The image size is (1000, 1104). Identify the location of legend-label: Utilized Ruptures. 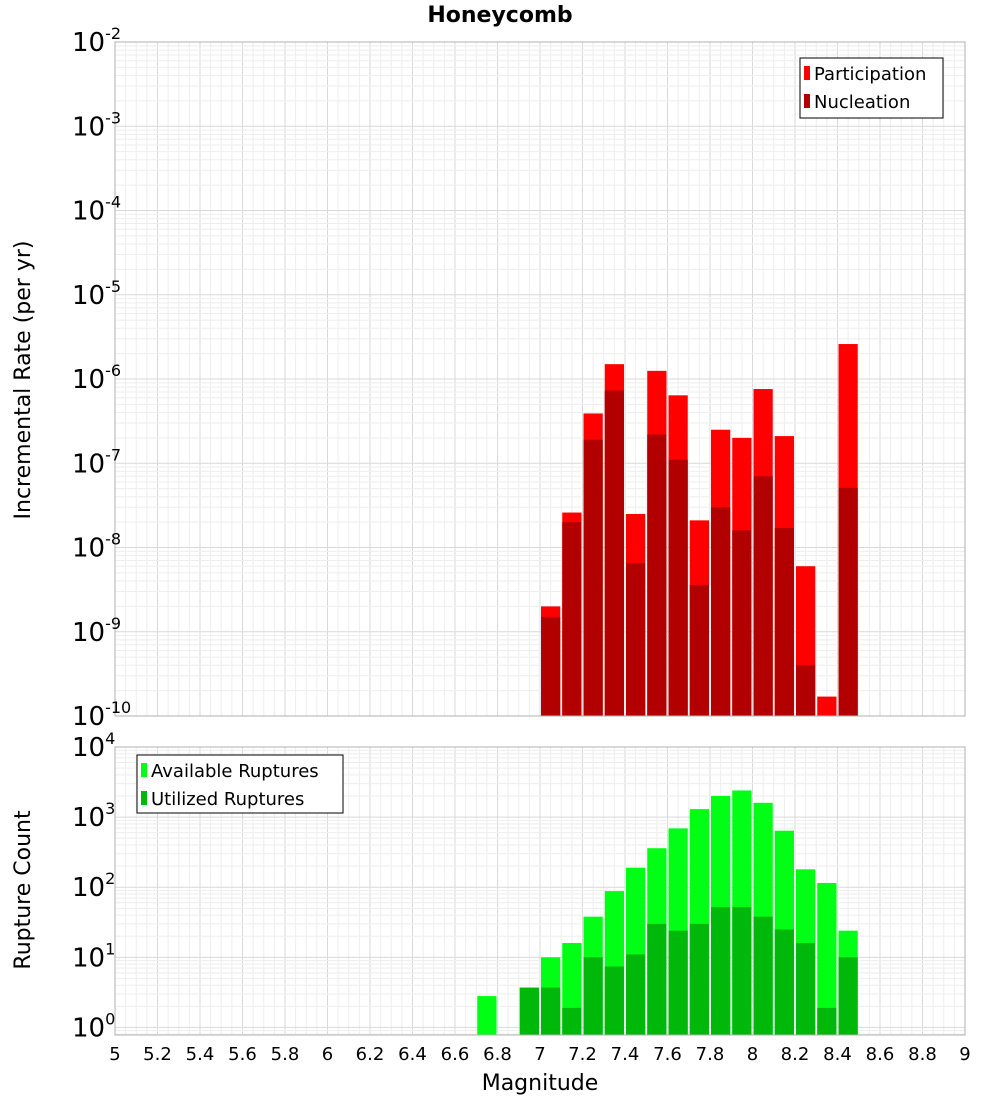
(227, 799).